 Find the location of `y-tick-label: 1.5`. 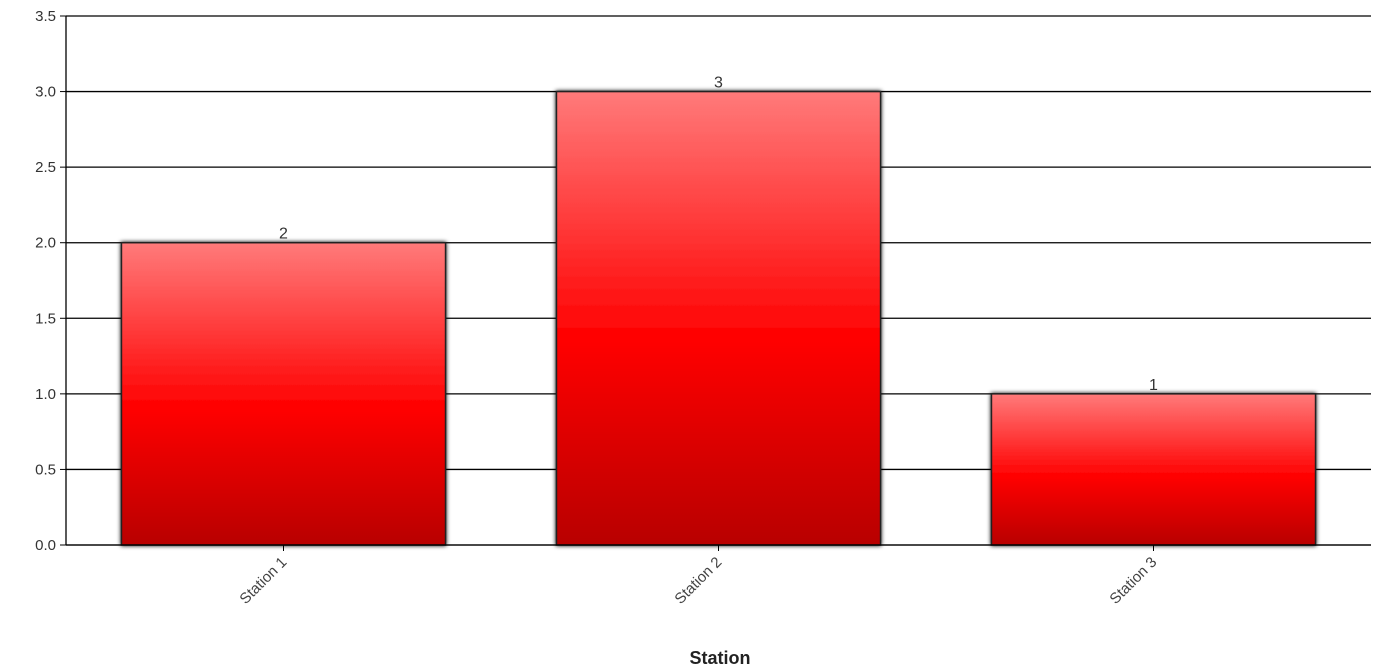

y-tick-label: 1.5 is located at coordinates (45, 318).